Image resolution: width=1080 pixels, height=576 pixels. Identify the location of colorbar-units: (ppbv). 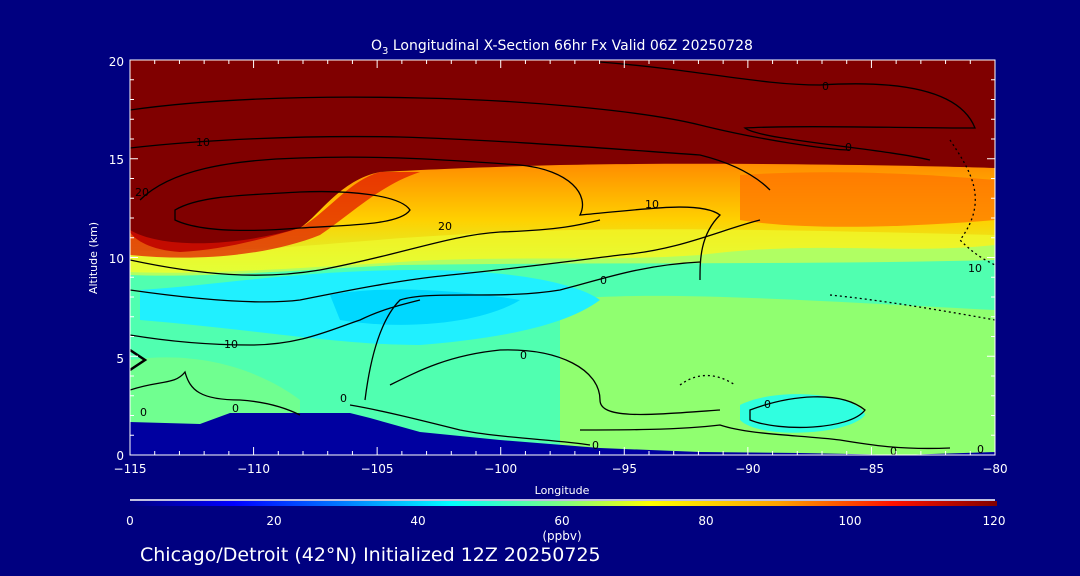
(561, 536).